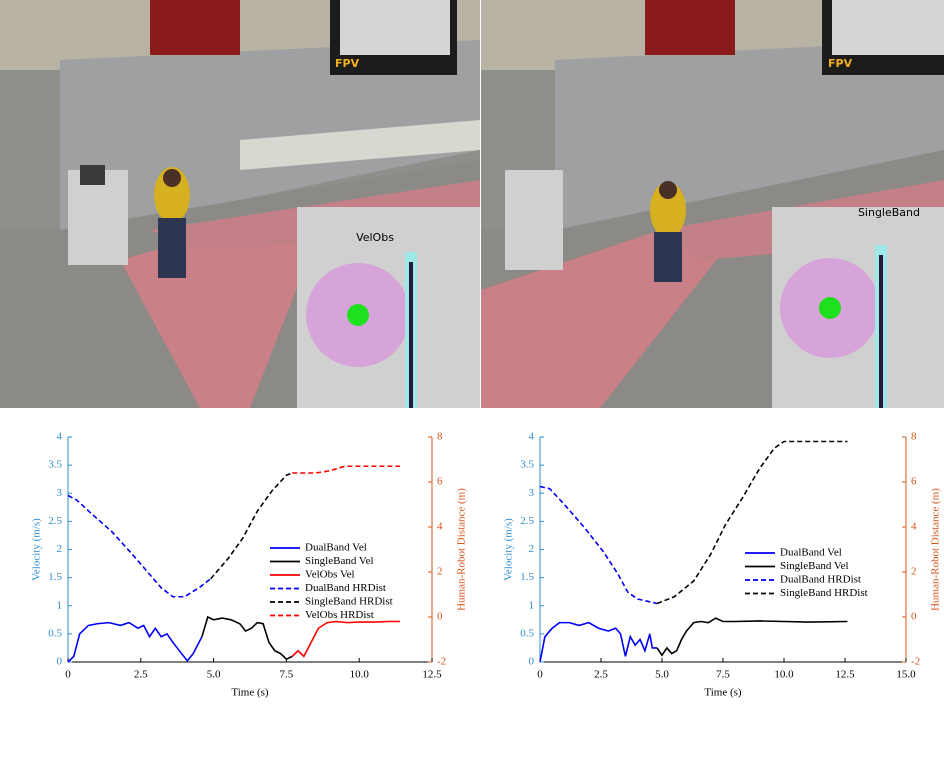 The height and width of the screenshot is (761, 944). What do you see at coordinates (889, 212) in the screenshot?
I see `panel-title: SingleBand` at bounding box center [889, 212].